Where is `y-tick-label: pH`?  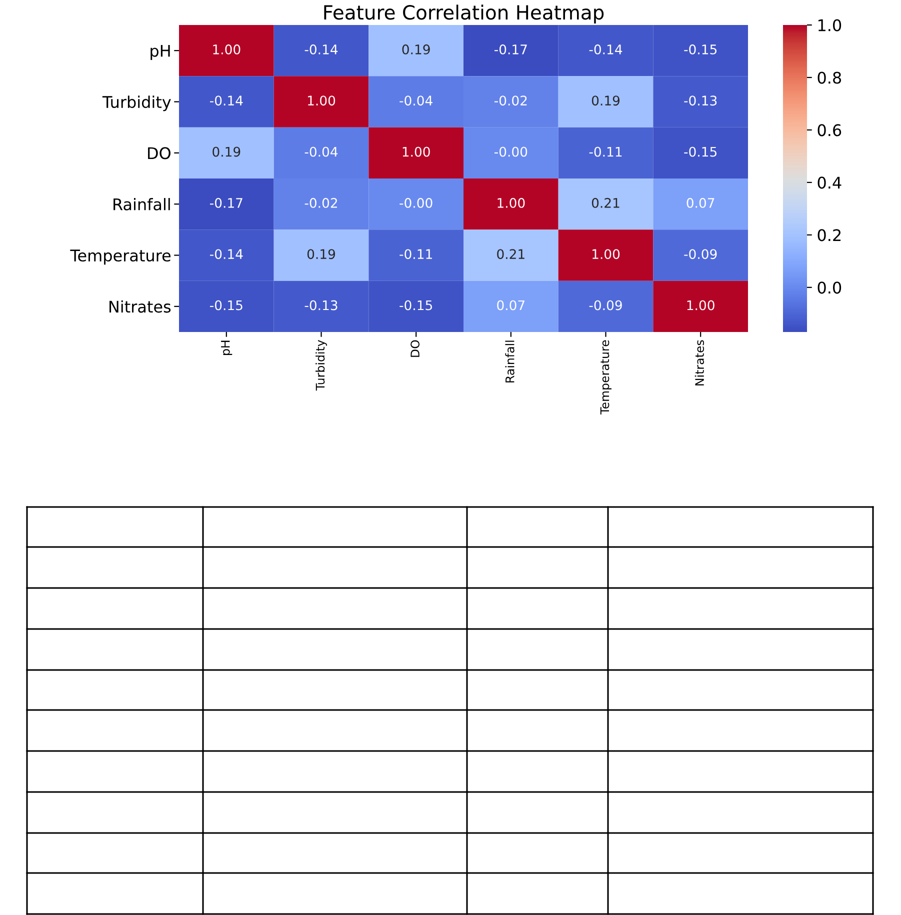
y-tick-label: pH is located at coordinates (160, 52).